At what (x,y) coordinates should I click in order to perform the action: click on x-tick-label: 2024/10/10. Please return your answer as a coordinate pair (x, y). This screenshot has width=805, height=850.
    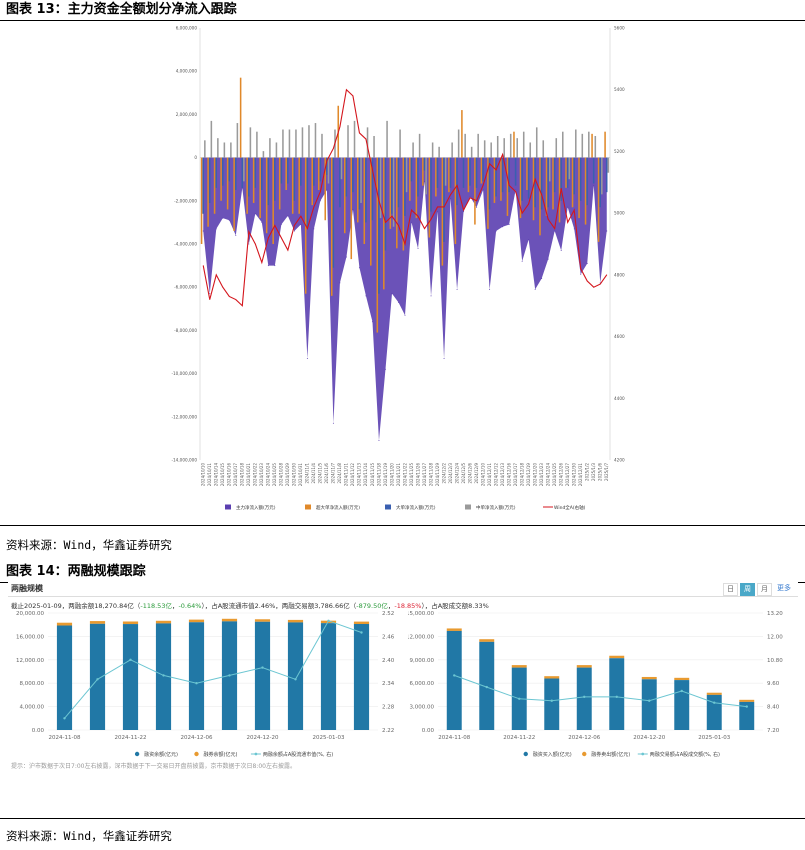
    Looking at the image, I should click on (203, 475).